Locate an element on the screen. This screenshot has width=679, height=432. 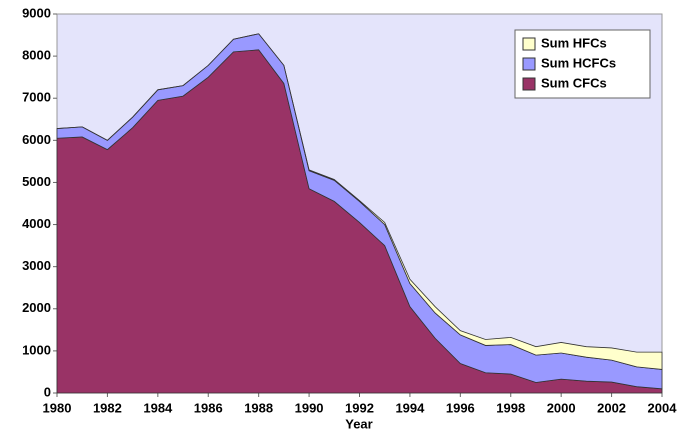
x-tick-label: 1984 is located at coordinates (158, 407).